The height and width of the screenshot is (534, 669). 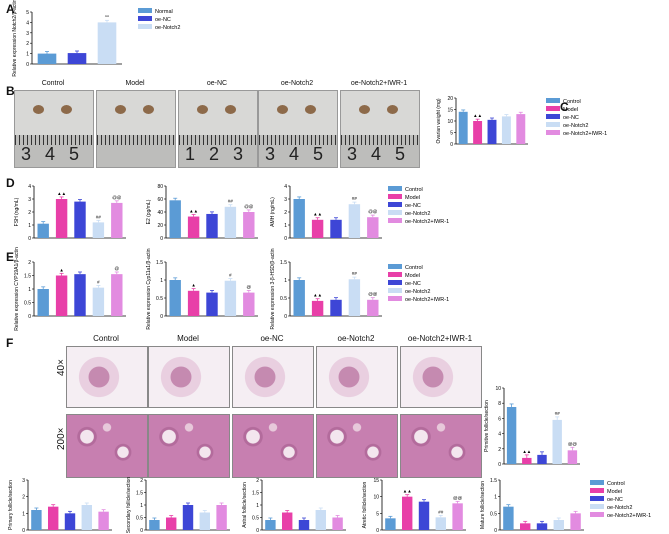 I want to click on y-tick-label: 3, so click(x=27, y=34).